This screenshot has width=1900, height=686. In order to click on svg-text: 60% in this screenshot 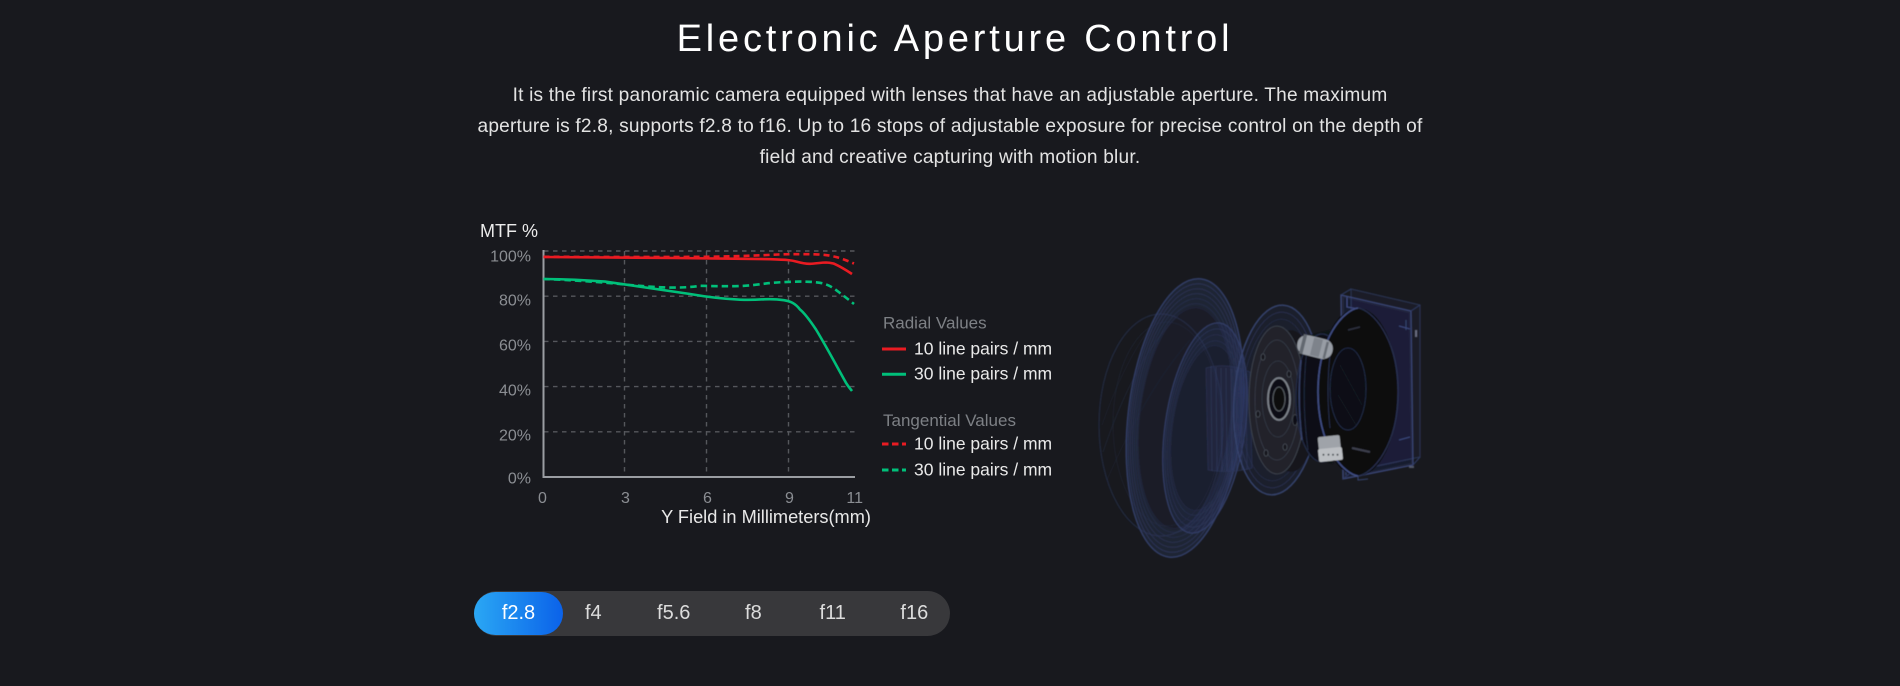, I will do `click(515, 346)`.